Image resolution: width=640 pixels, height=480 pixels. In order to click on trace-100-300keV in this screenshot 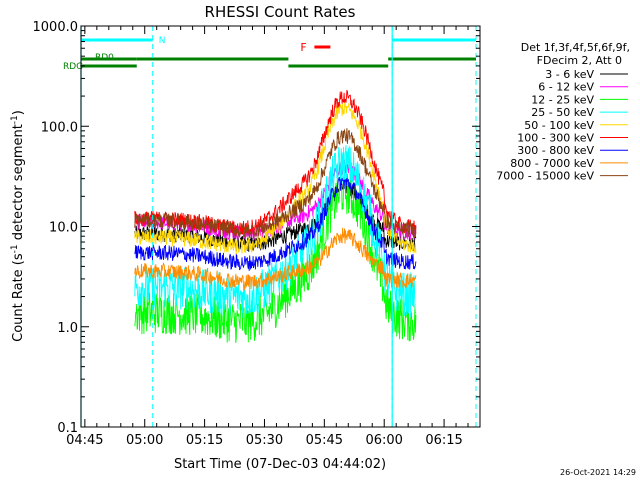, I will do `click(275, 162)`.